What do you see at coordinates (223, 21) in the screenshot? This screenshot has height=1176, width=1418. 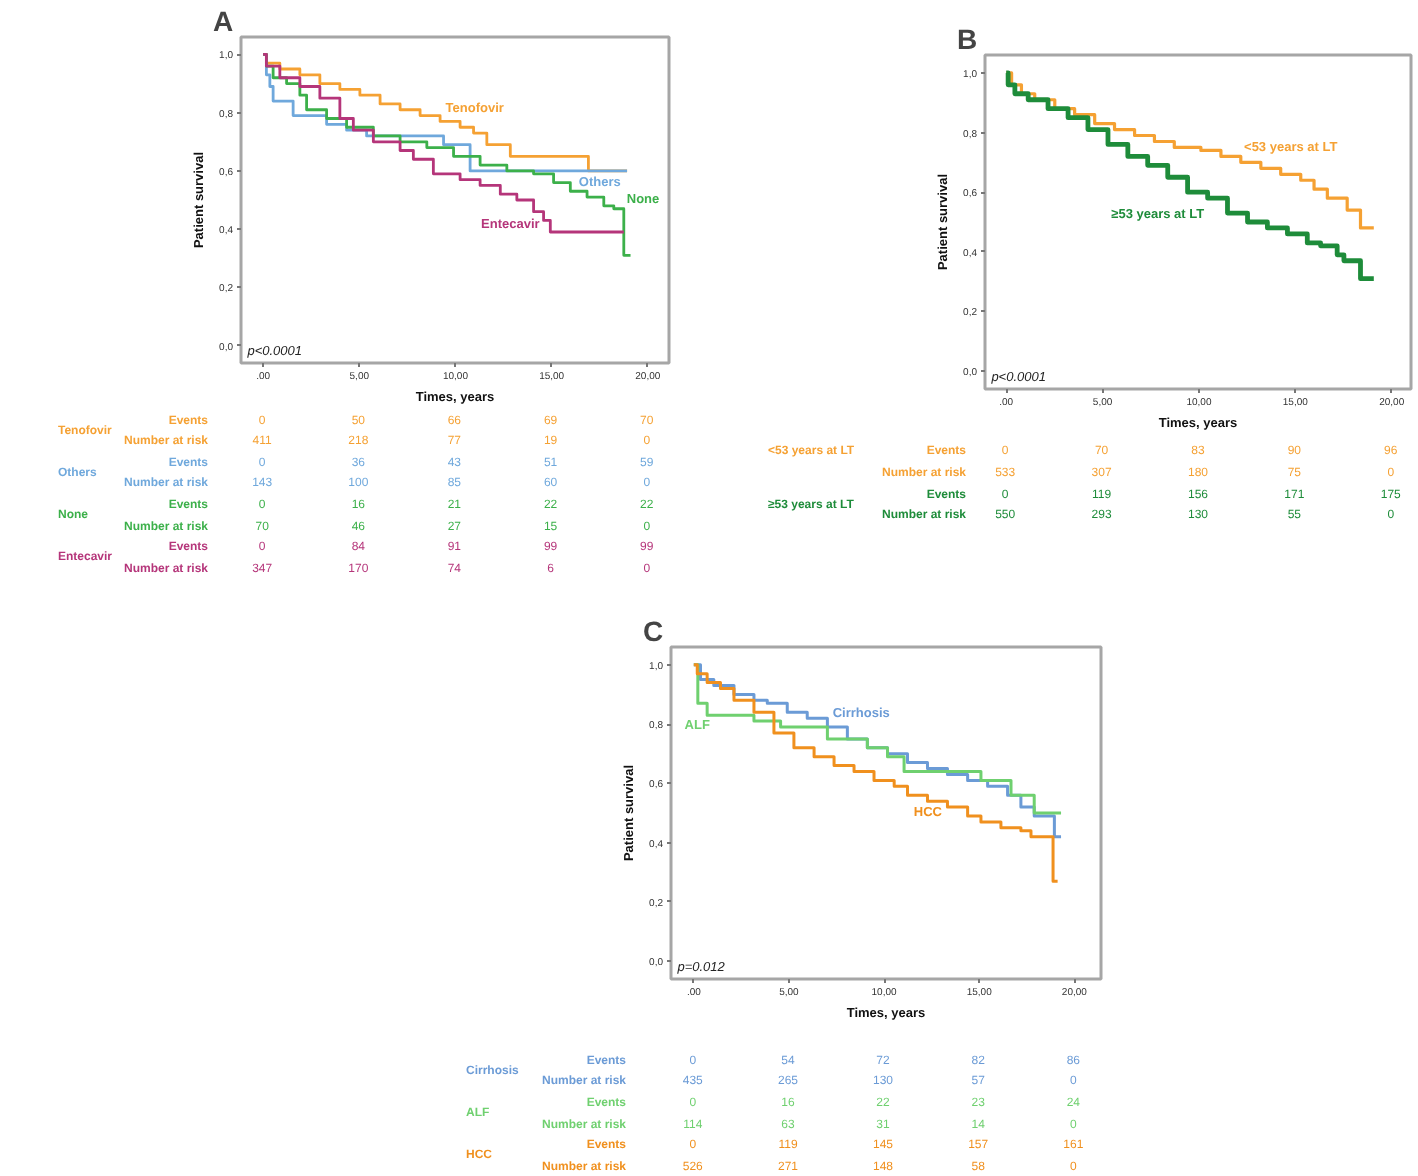 I see `chart-title: A` at bounding box center [223, 21].